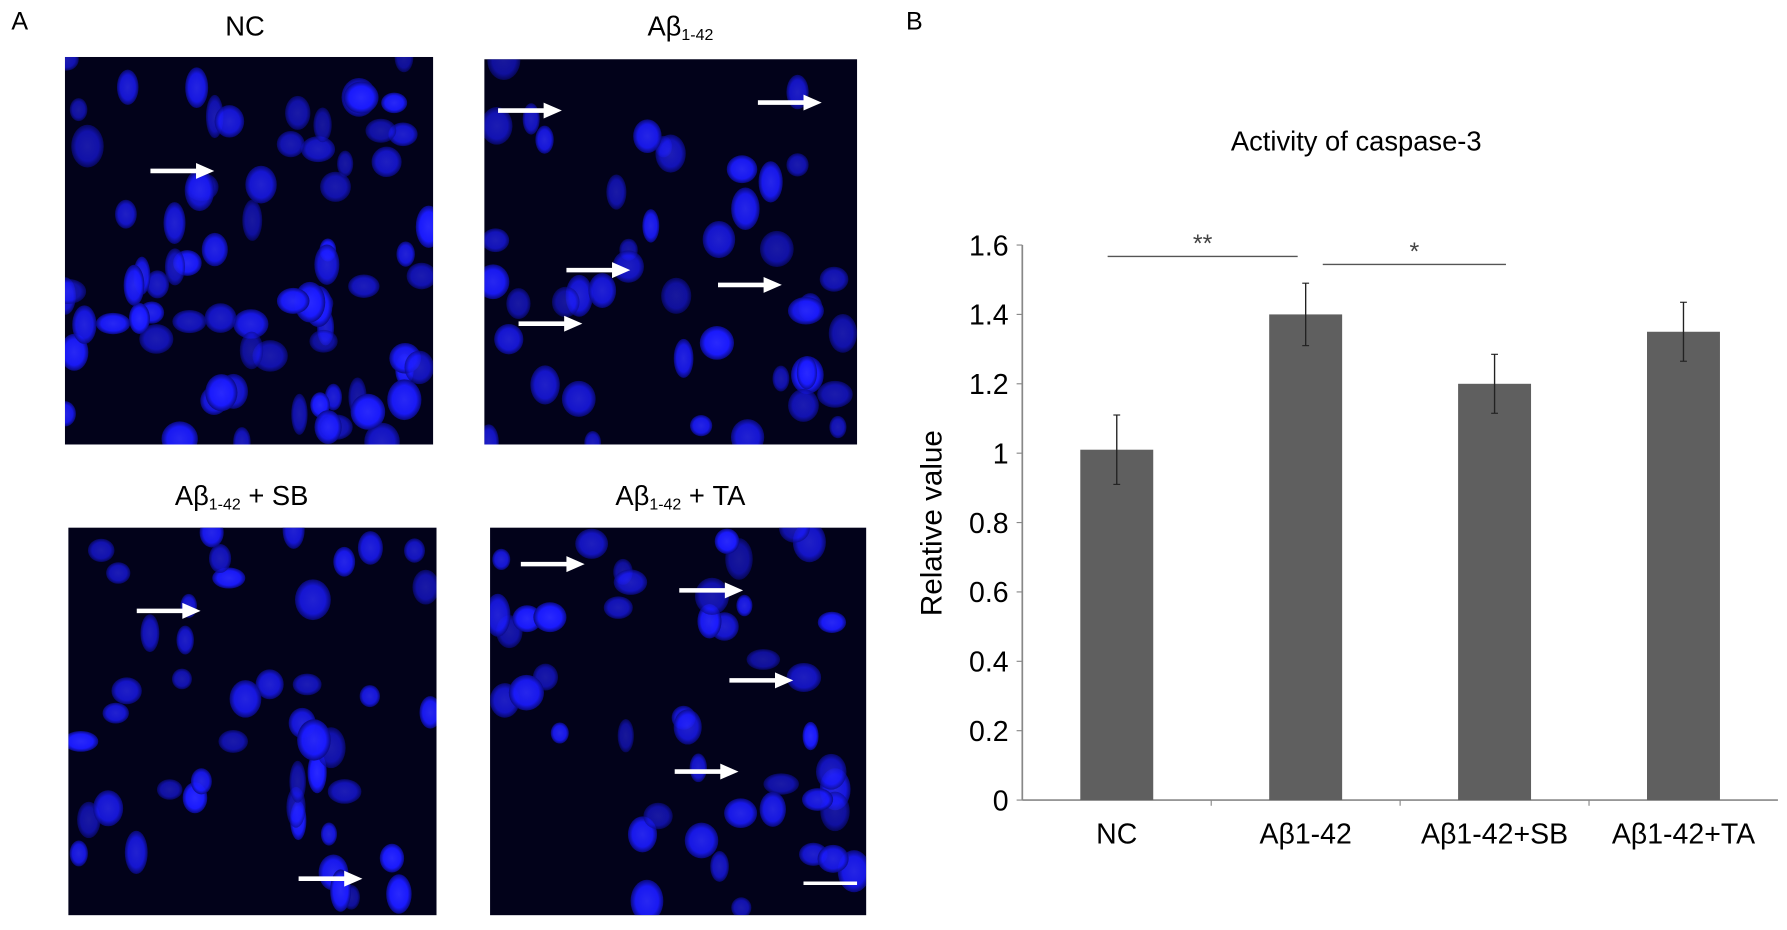 The image size is (1787, 930). What do you see at coordinates (20, 21) in the screenshot?
I see `panel-label-a: A` at bounding box center [20, 21].